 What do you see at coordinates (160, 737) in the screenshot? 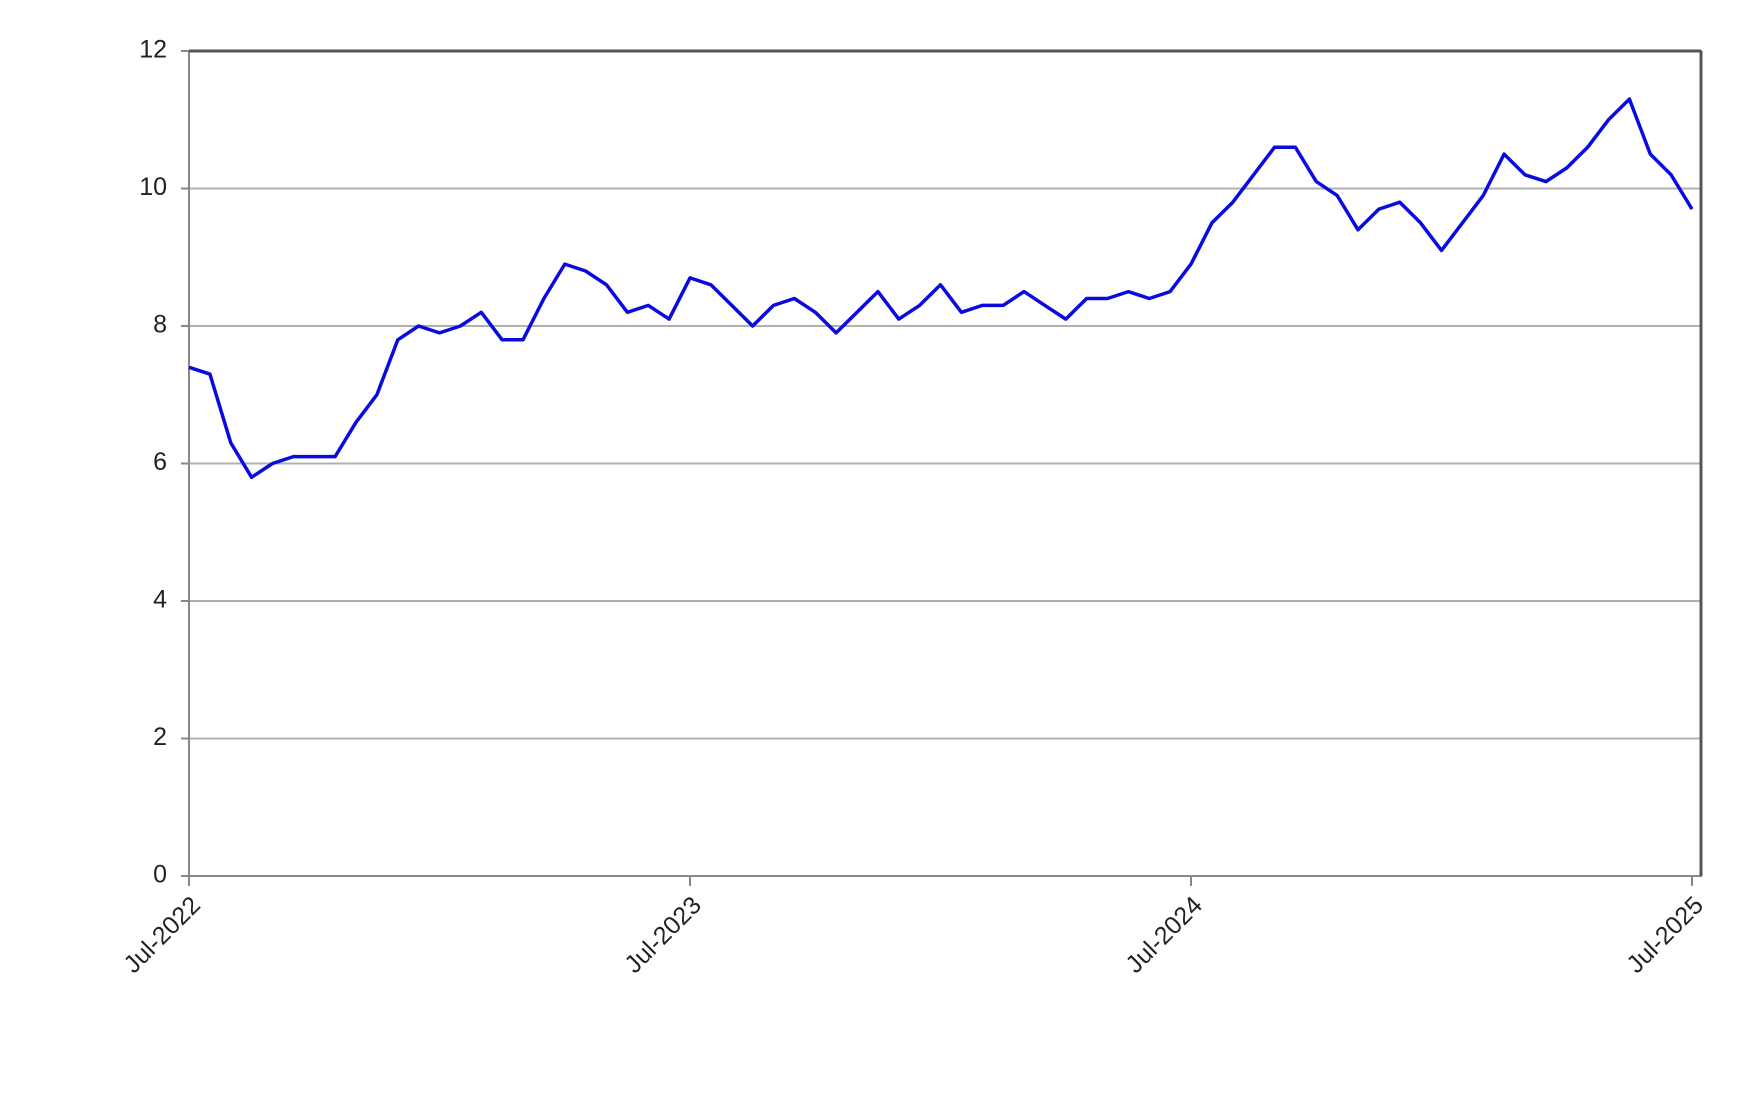
I see `y-tick-label: 2` at bounding box center [160, 737].